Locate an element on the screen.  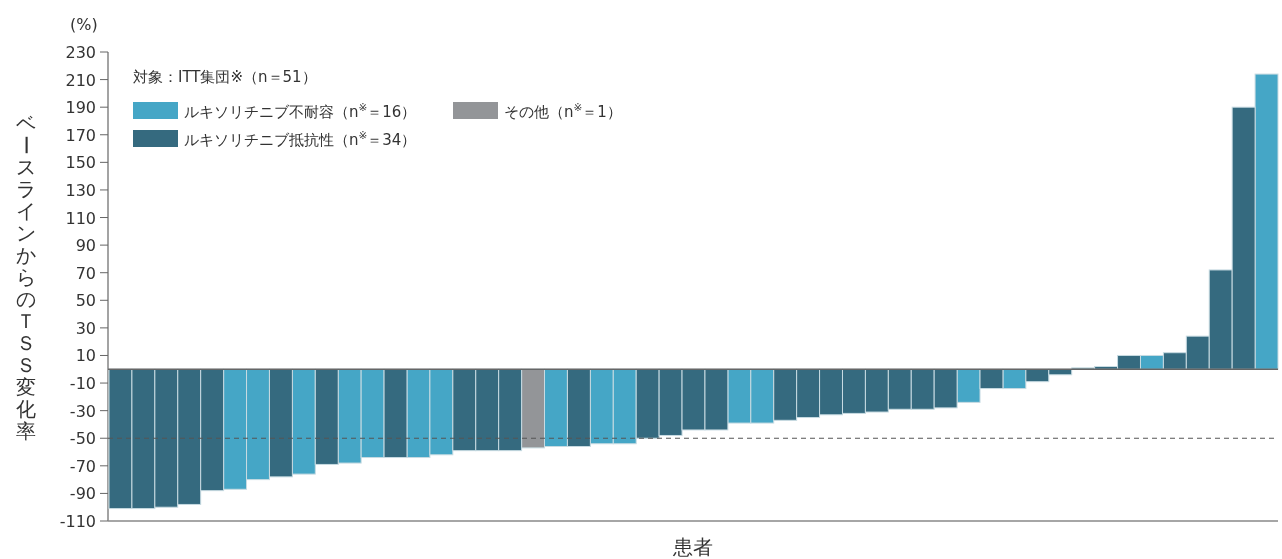
y-tick-label: -90 is located at coordinates (82, 494).